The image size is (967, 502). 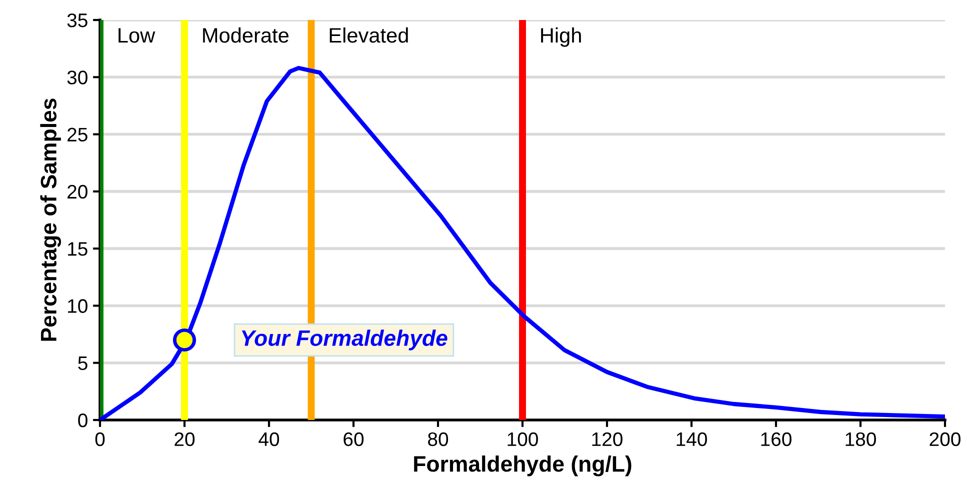 I want to click on y-axis-title: Percentage of Samples, so click(x=51, y=219).